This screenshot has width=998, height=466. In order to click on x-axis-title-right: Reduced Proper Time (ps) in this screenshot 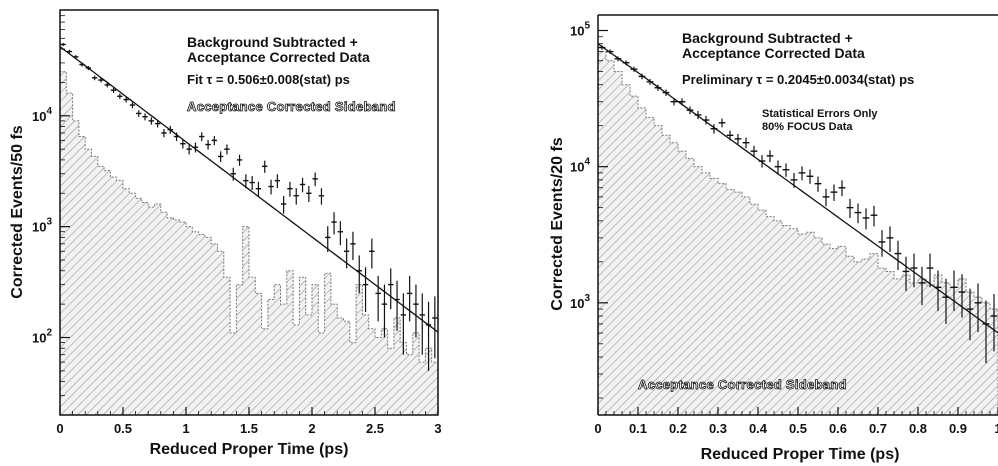, I will do `click(800, 454)`.